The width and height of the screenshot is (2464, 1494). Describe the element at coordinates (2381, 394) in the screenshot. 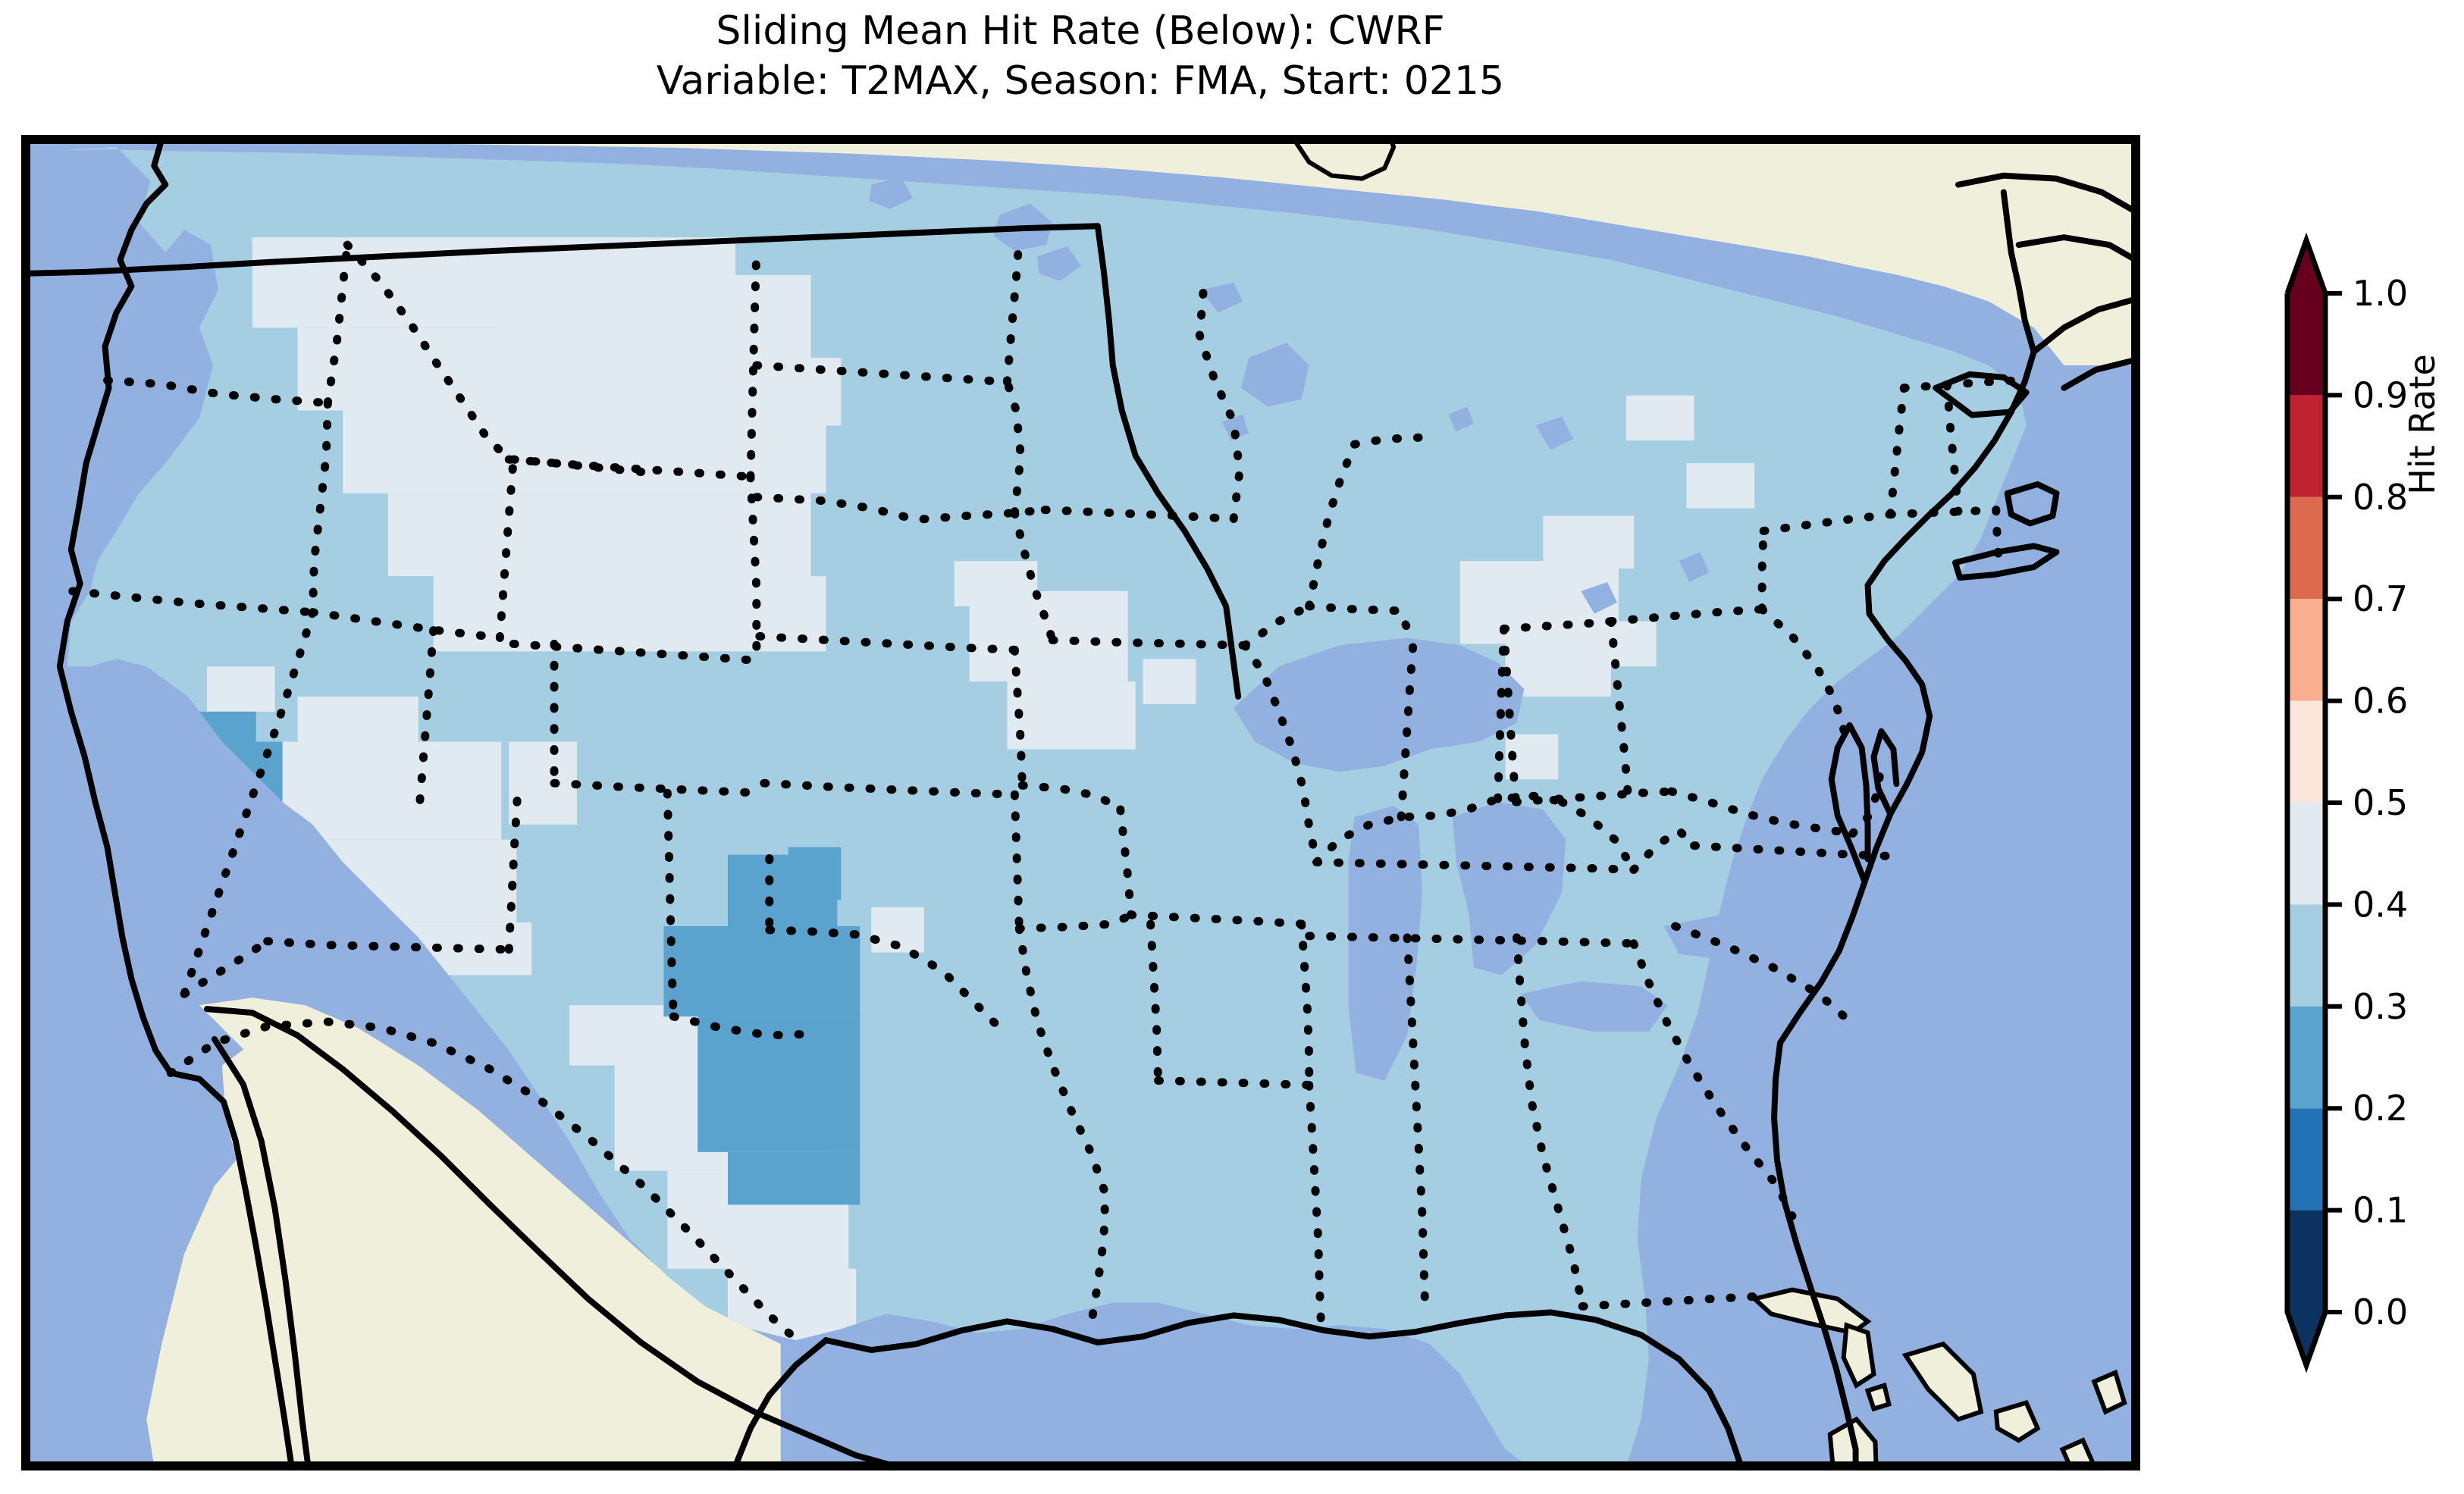

I see `cb-label-0-9: 0.9` at that location.